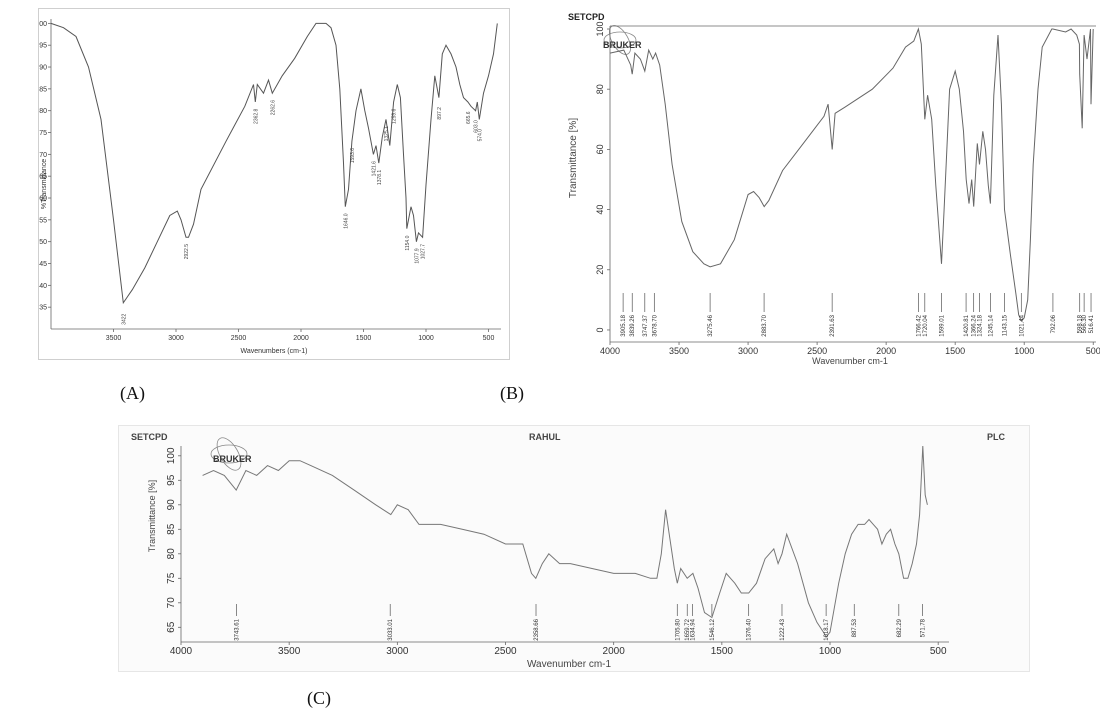  Describe the element at coordinates (238, 629) in the screenshot. I see `peak-label: 3743.61` at that location.